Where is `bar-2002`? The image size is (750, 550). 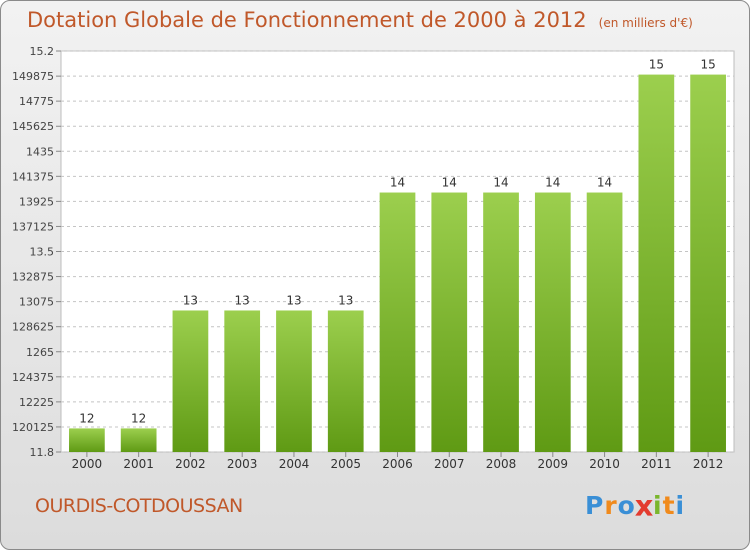
bar-2002 is located at coordinates (190, 381).